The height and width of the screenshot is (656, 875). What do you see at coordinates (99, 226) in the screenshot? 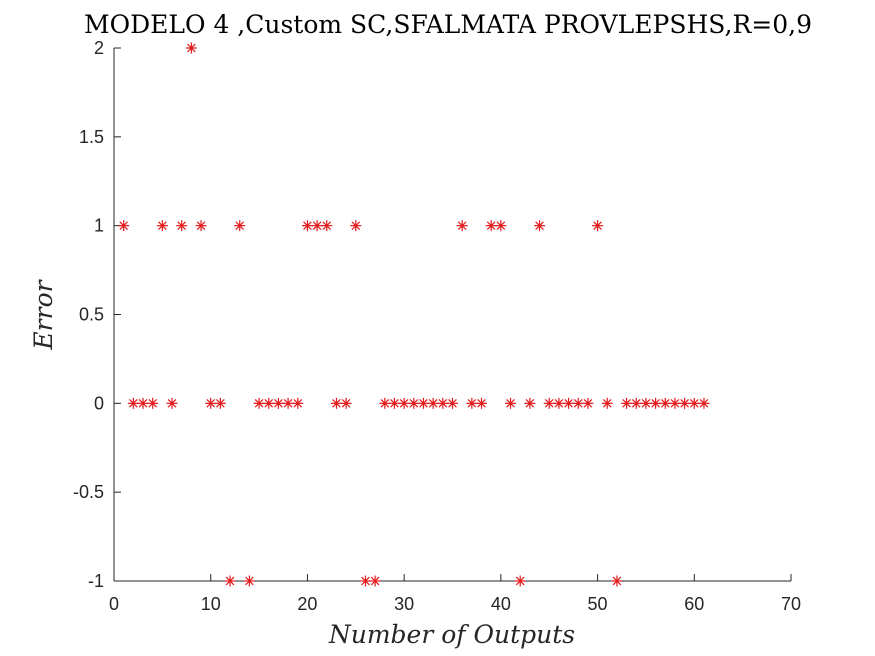
I see `y-tick-label: 1` at bounding box center [99, 226].